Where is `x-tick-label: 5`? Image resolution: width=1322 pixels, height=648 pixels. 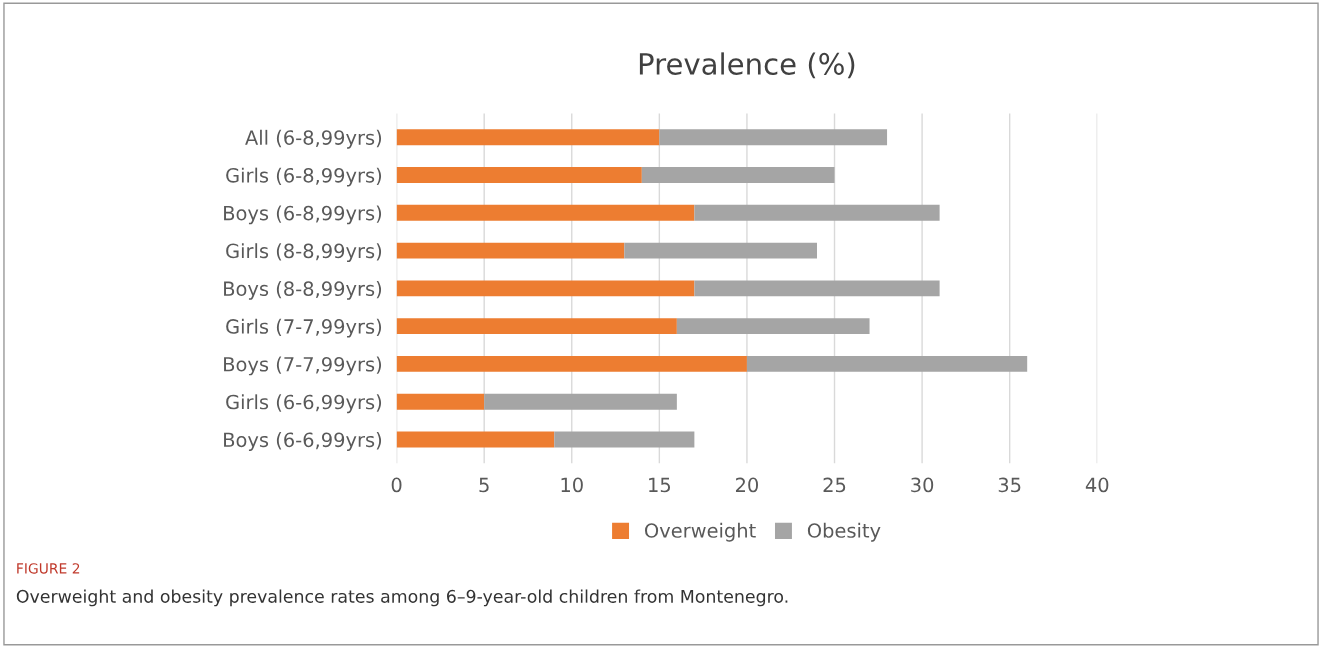 x-tick-label: 5 is located at coordinates (484, 485).